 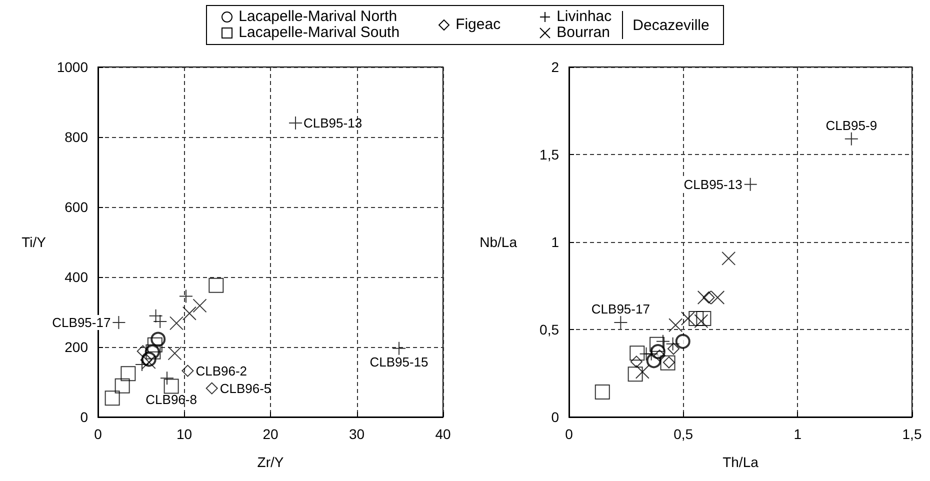 I want to click on annotation: CLB95-9, so click(x=852, y=125).